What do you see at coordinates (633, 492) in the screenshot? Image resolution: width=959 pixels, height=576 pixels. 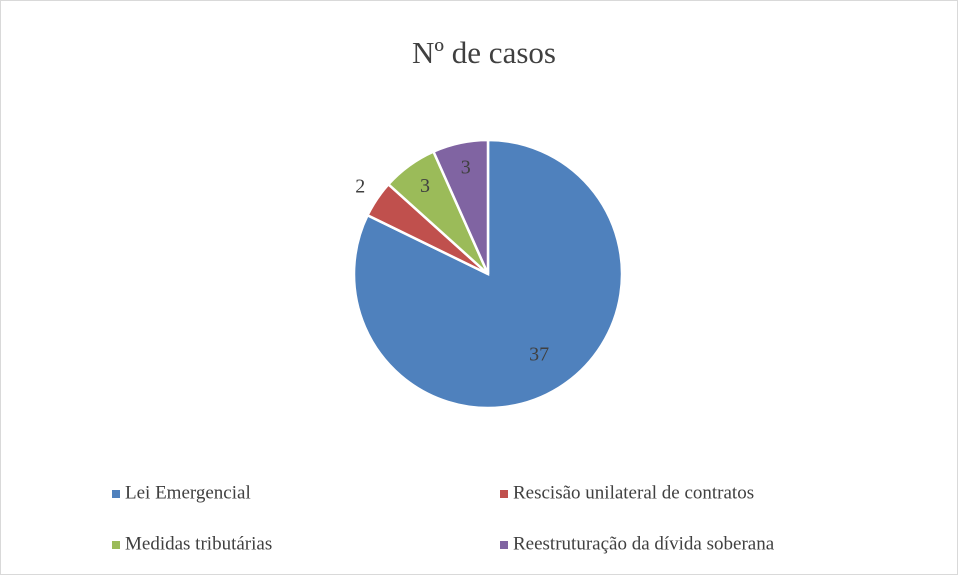 I see `legend-label: Rescisão unilateral de contratos` at bounding box center [633, 492].